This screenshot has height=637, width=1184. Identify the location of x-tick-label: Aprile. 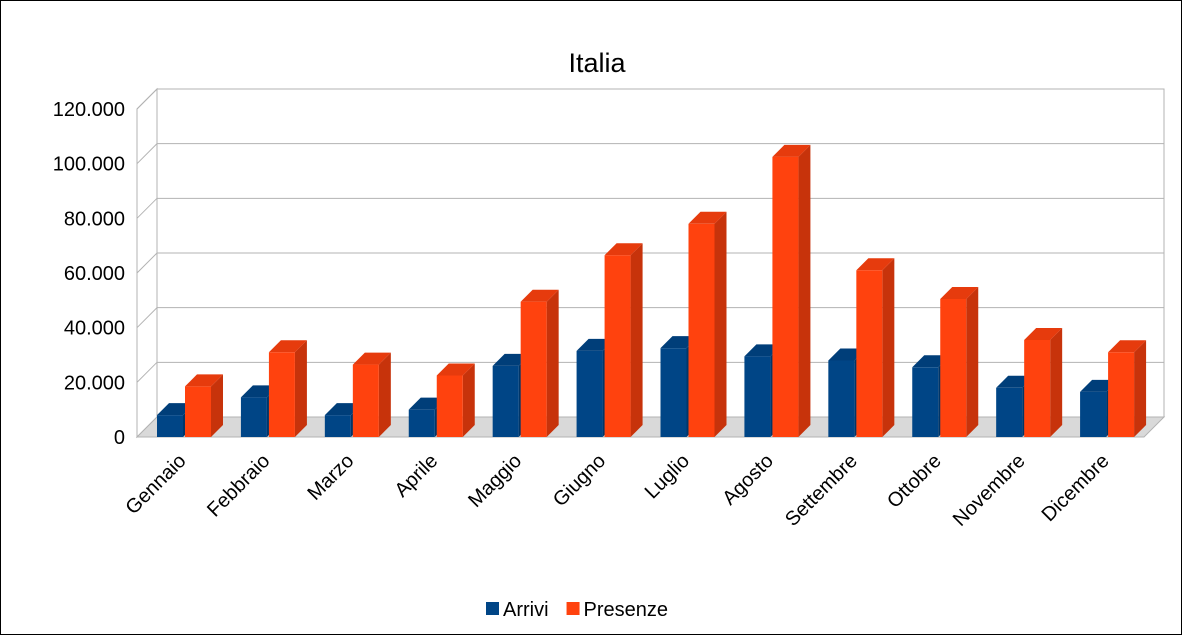
(417, 476).